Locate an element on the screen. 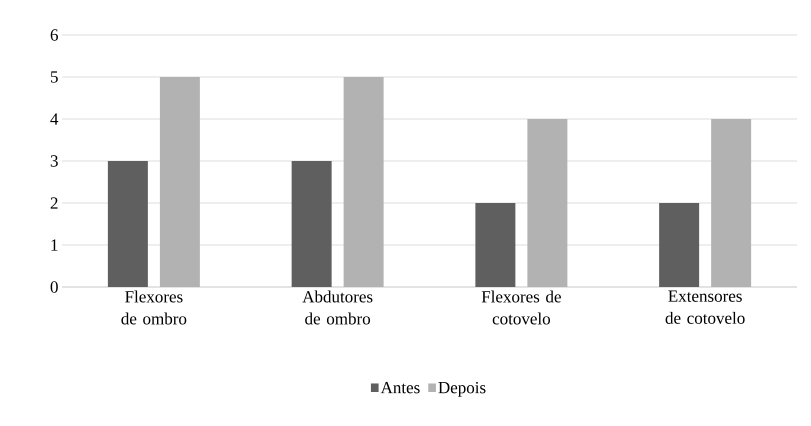 This screenshot has height=426, width=811. y-tick-label: 3 is located at coordinates (54, 161).